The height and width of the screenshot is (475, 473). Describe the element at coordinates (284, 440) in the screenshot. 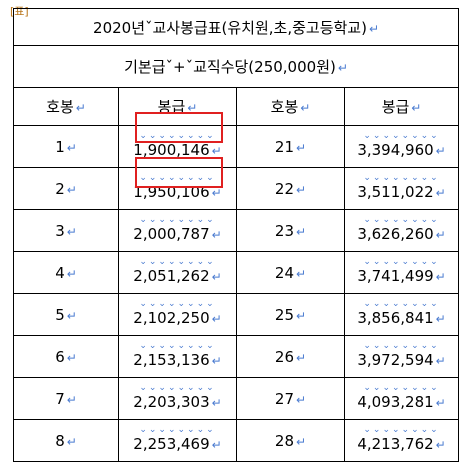

I see `step-value: 28` at that location.